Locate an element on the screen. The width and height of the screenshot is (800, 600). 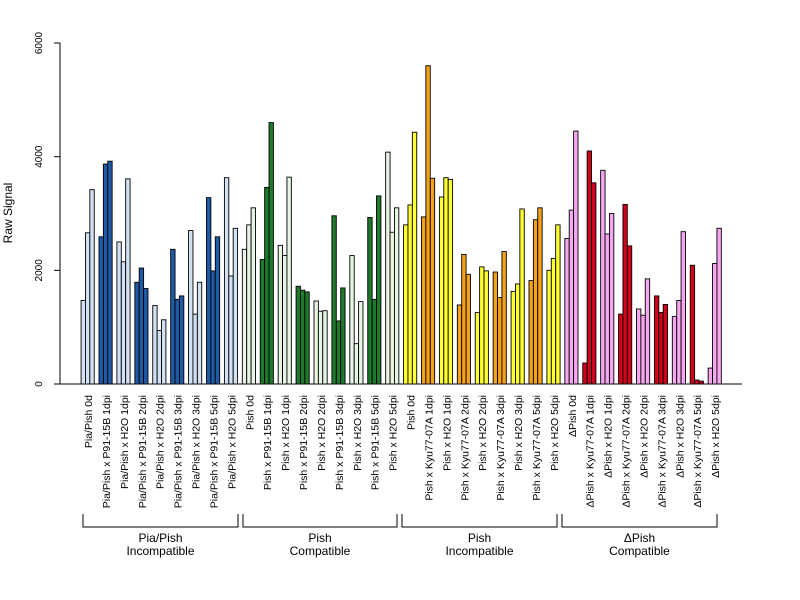
x-tick-label: ΔPish x Kyu77-07A 5dpi is located at coordinates (698, 451).